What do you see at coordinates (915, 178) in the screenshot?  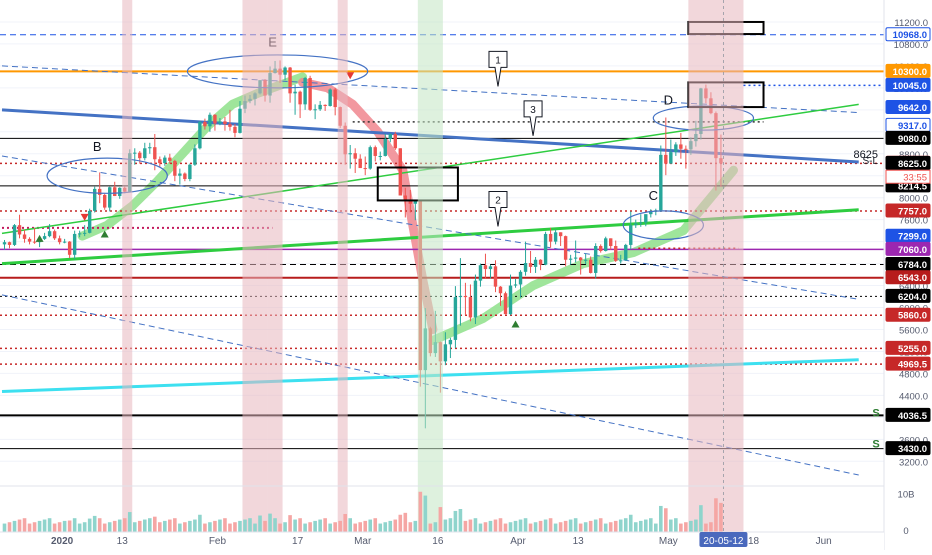 I see `countdown-label: 33:55` at bounding box center [915, 178].